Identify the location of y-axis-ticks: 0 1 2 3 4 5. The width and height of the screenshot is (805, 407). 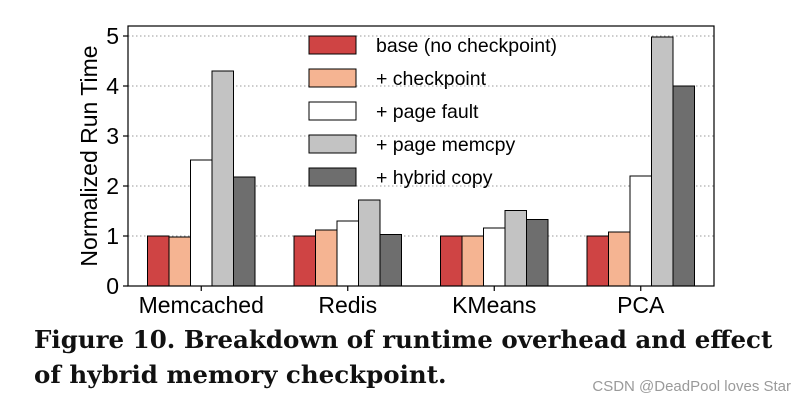
(117, 161).